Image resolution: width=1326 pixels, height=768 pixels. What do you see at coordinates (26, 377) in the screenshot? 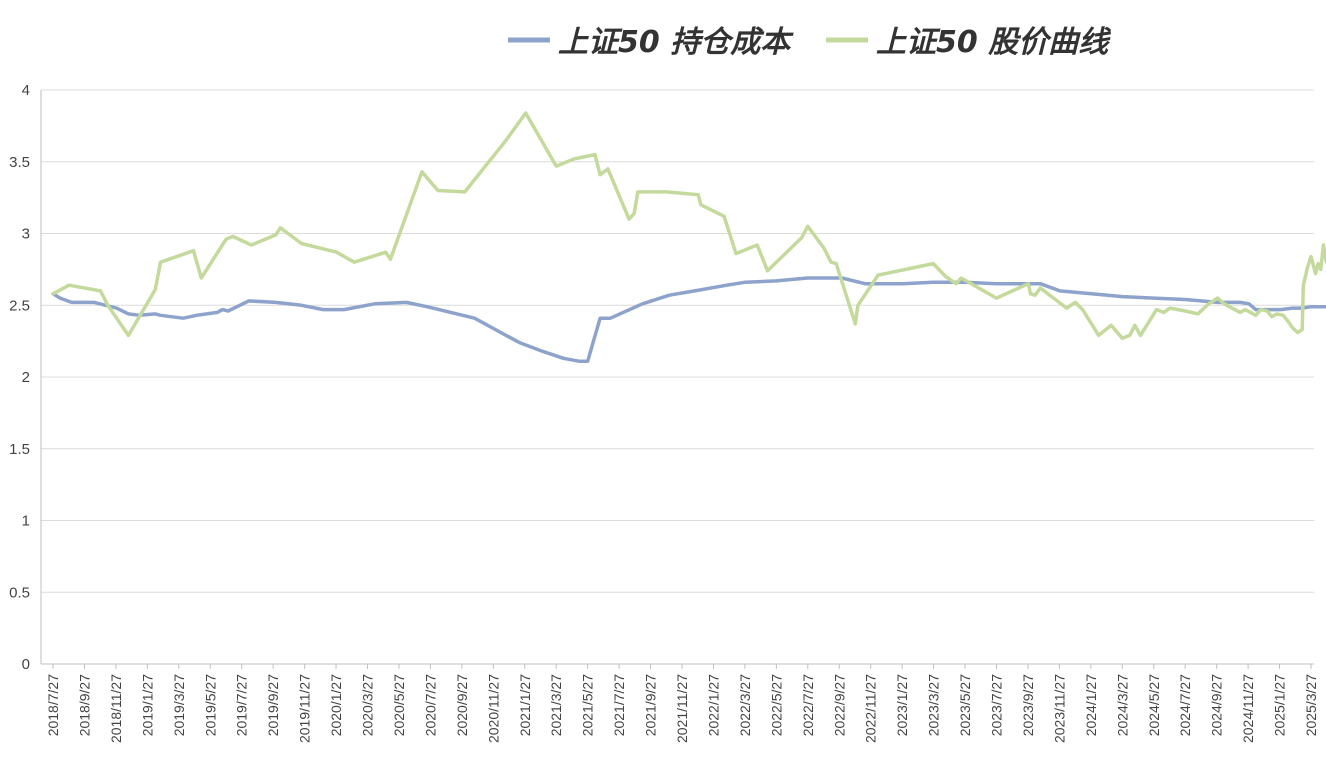
I see `y-tick-label: 2` at bounding box center [26, 377].